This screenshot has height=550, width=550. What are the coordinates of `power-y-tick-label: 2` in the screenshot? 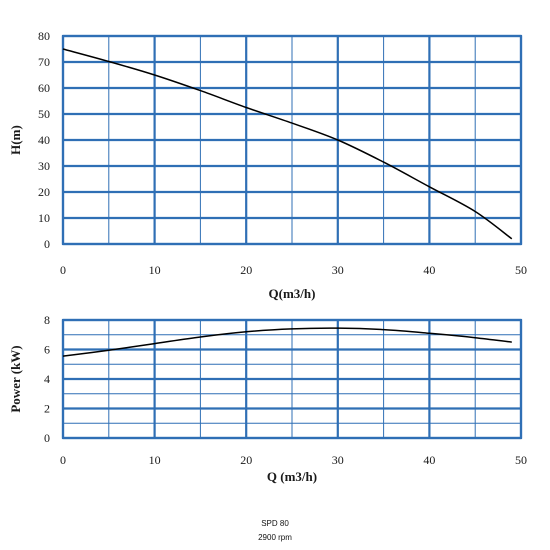 It's located at (47, 409).